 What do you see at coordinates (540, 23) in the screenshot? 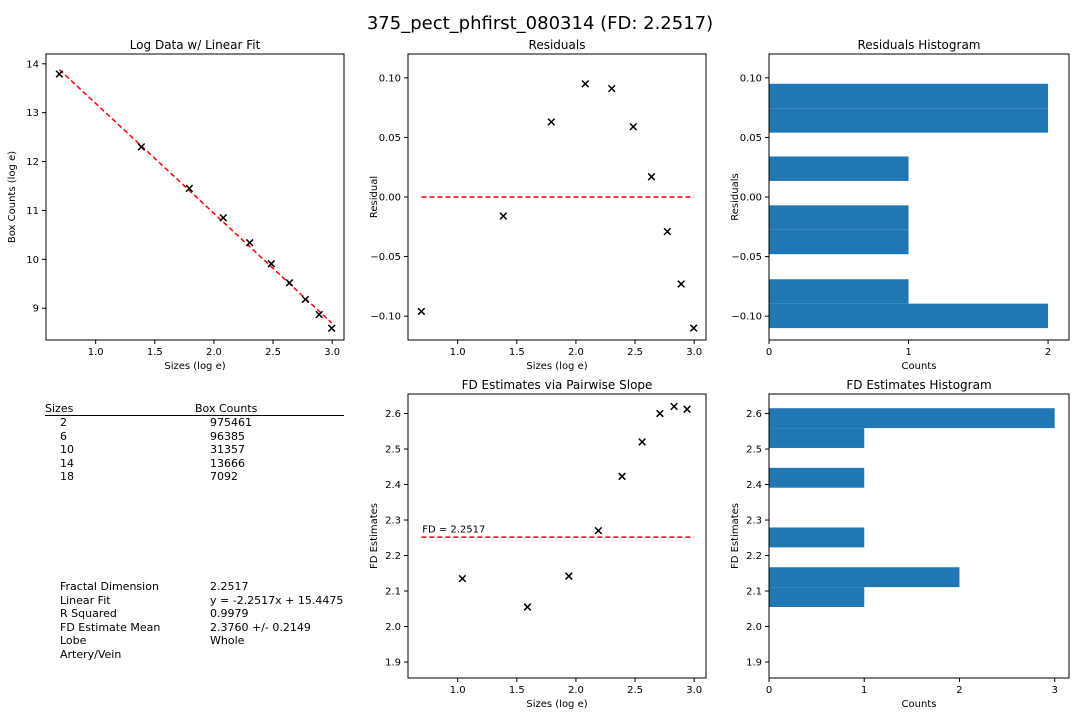
I see `figure-title: 375_pect_phfirst_080314 (FD: 2.2517)` at bounding box center [540, 23].